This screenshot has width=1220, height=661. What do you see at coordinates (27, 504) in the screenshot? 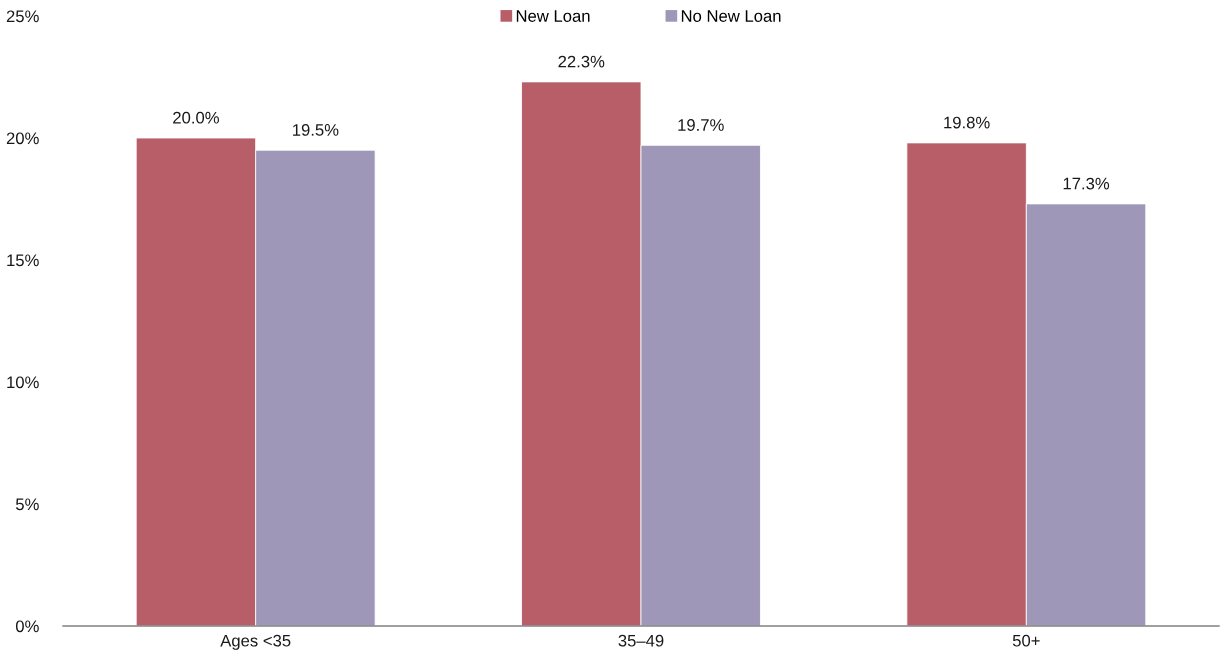
I see `y-tick-label: 5%` at bounding box center [27, 504].